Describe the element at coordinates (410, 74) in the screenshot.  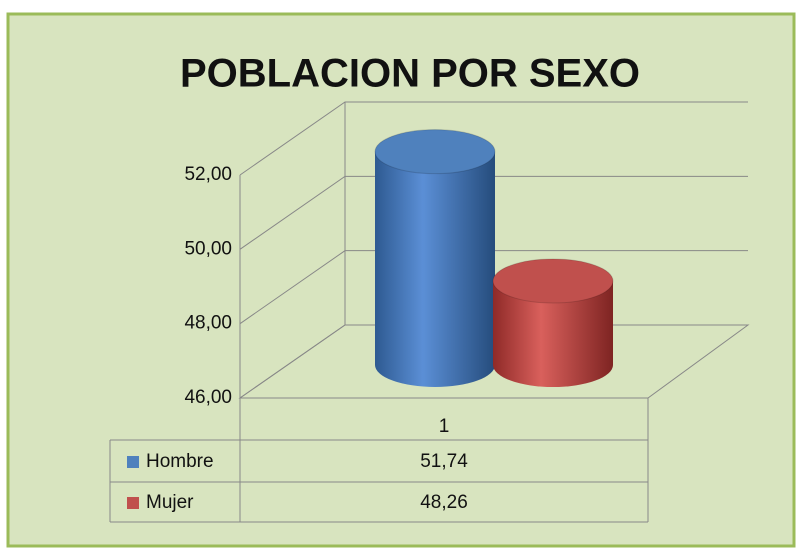
I see `chart-title: POBLACION POR SEXO` at that location.